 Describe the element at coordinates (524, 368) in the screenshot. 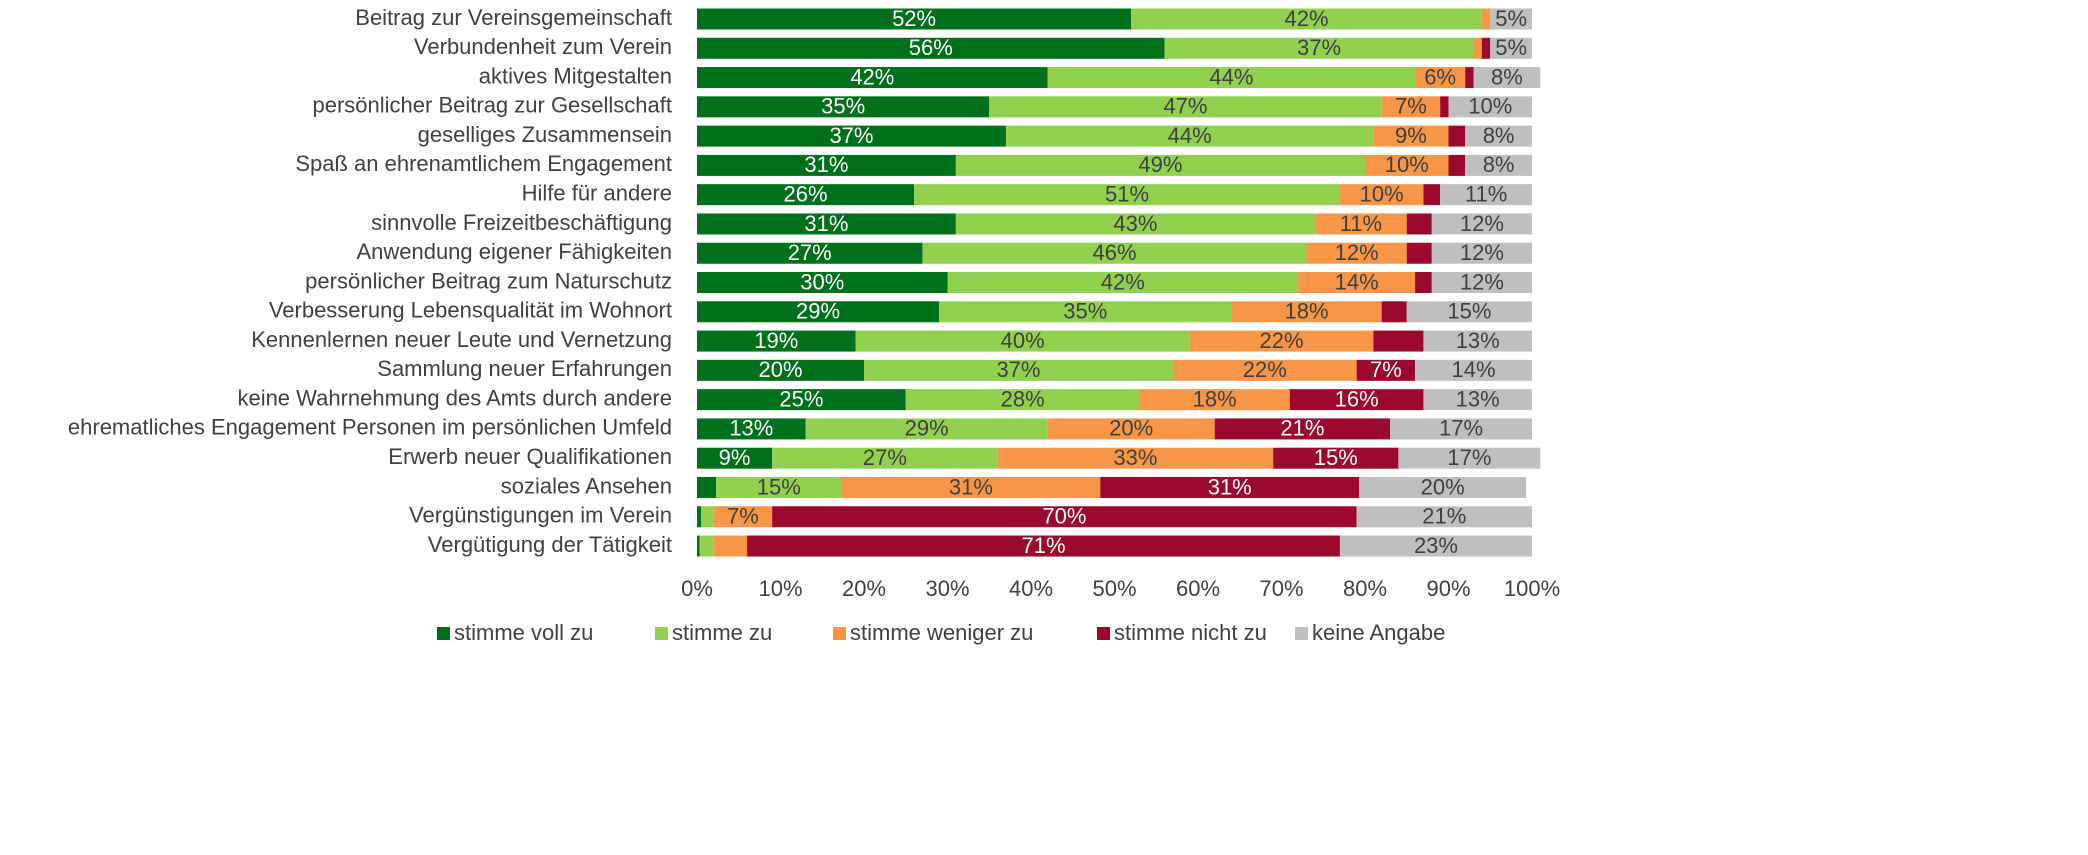

I see `category-label: Sammlung neuer Erfahrungen` at that location.